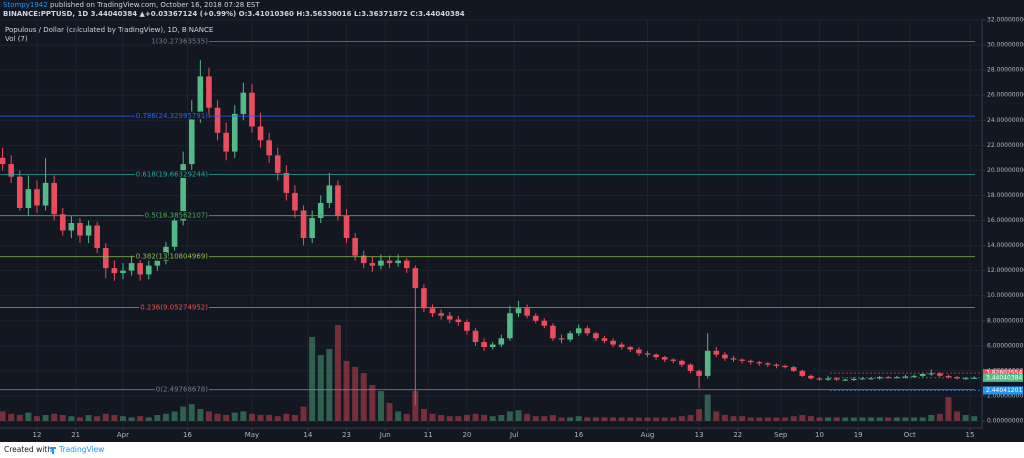 The image size is (1024, 458). I want to click on y-tick-label: 6.00000000, so click(1005, 345).